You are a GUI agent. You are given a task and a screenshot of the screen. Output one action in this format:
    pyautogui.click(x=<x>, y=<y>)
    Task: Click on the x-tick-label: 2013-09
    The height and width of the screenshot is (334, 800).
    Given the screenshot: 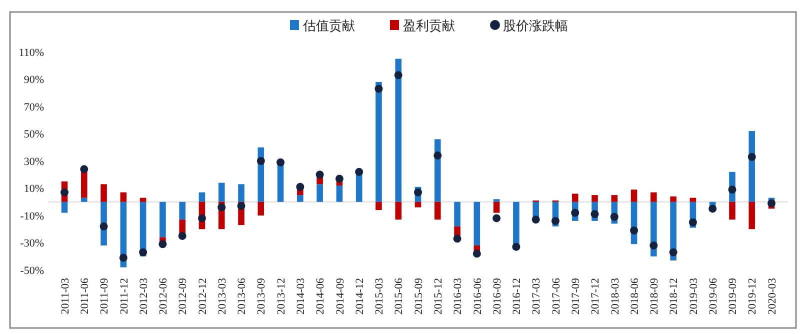 What is the action you would take?
    pyautogui.click(x=262, y=296)
    